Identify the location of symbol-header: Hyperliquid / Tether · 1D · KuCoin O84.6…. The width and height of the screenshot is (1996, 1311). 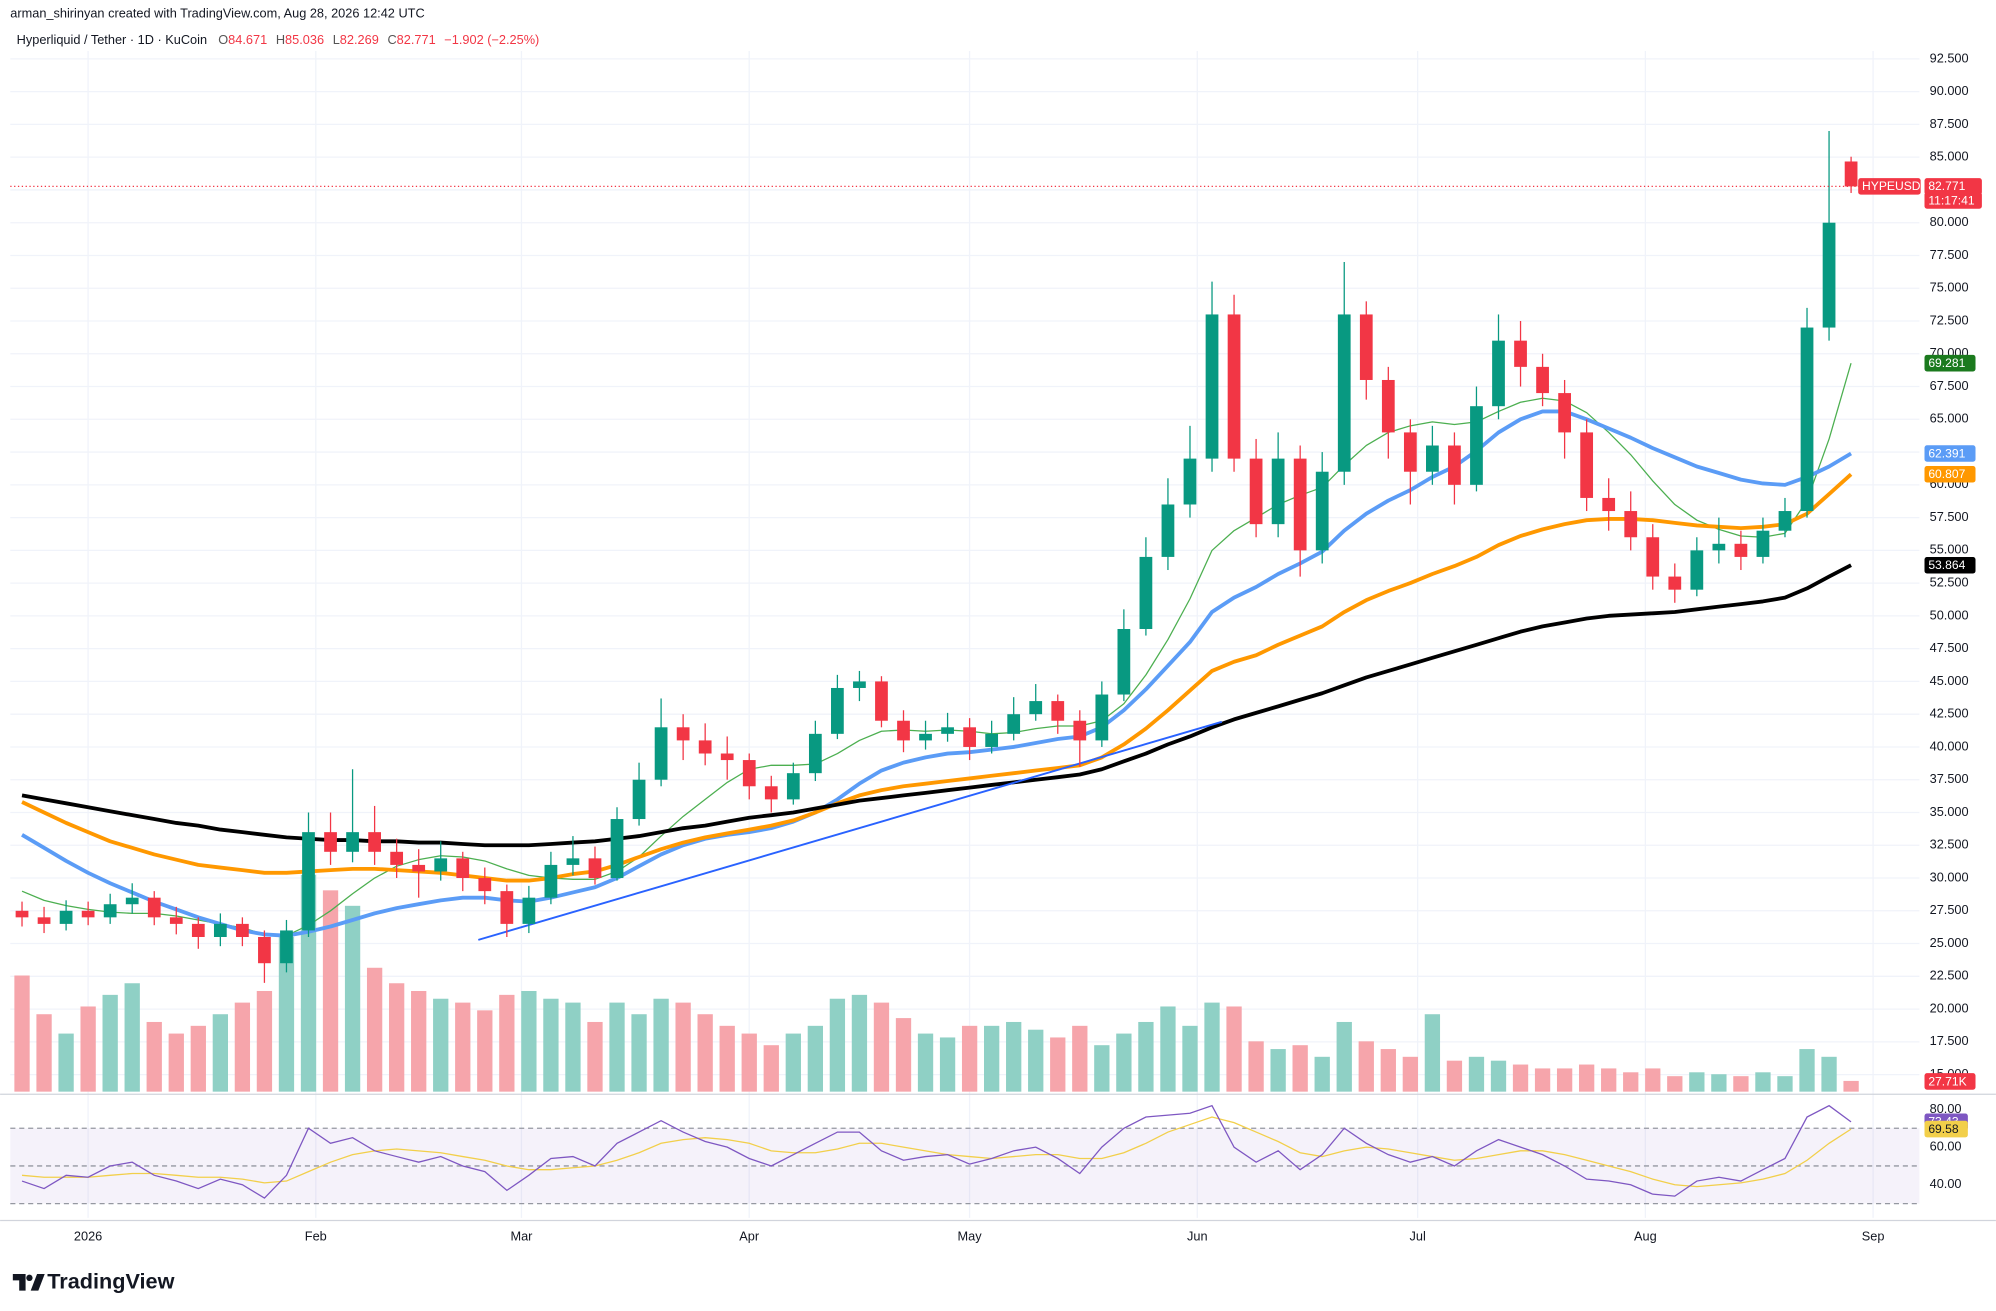
(278, 39).